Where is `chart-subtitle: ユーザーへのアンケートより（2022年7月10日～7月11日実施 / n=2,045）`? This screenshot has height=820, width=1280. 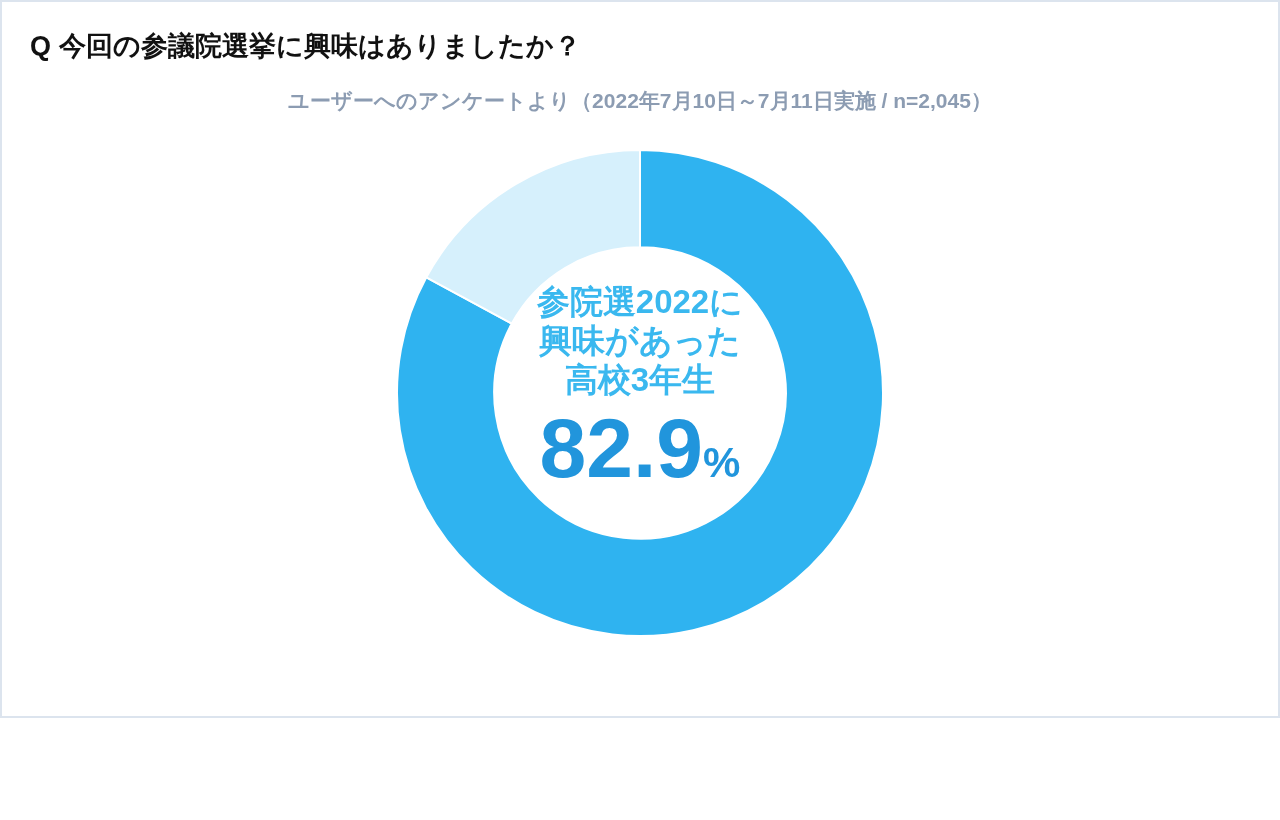
chart-subtitle: ユーザーへのアンケートより（2022年7月10日～7月11日実施 / n=2,045） is located at coordinates (640, 101).